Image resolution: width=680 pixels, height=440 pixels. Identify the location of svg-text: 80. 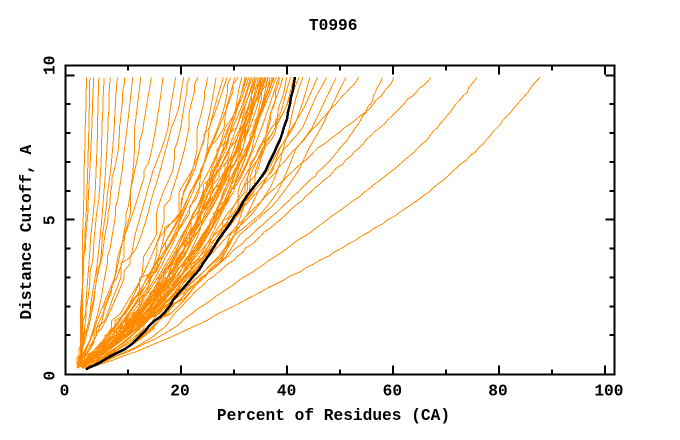
(497, 391).